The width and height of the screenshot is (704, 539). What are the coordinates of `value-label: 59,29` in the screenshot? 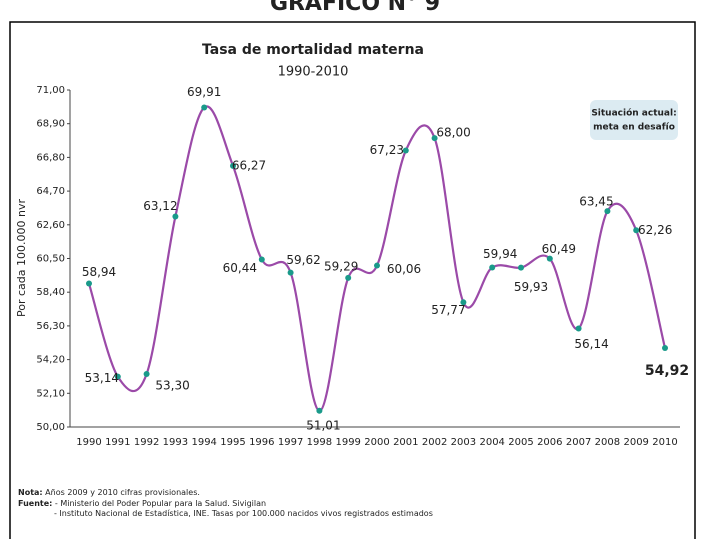 It's located at (341, 266).